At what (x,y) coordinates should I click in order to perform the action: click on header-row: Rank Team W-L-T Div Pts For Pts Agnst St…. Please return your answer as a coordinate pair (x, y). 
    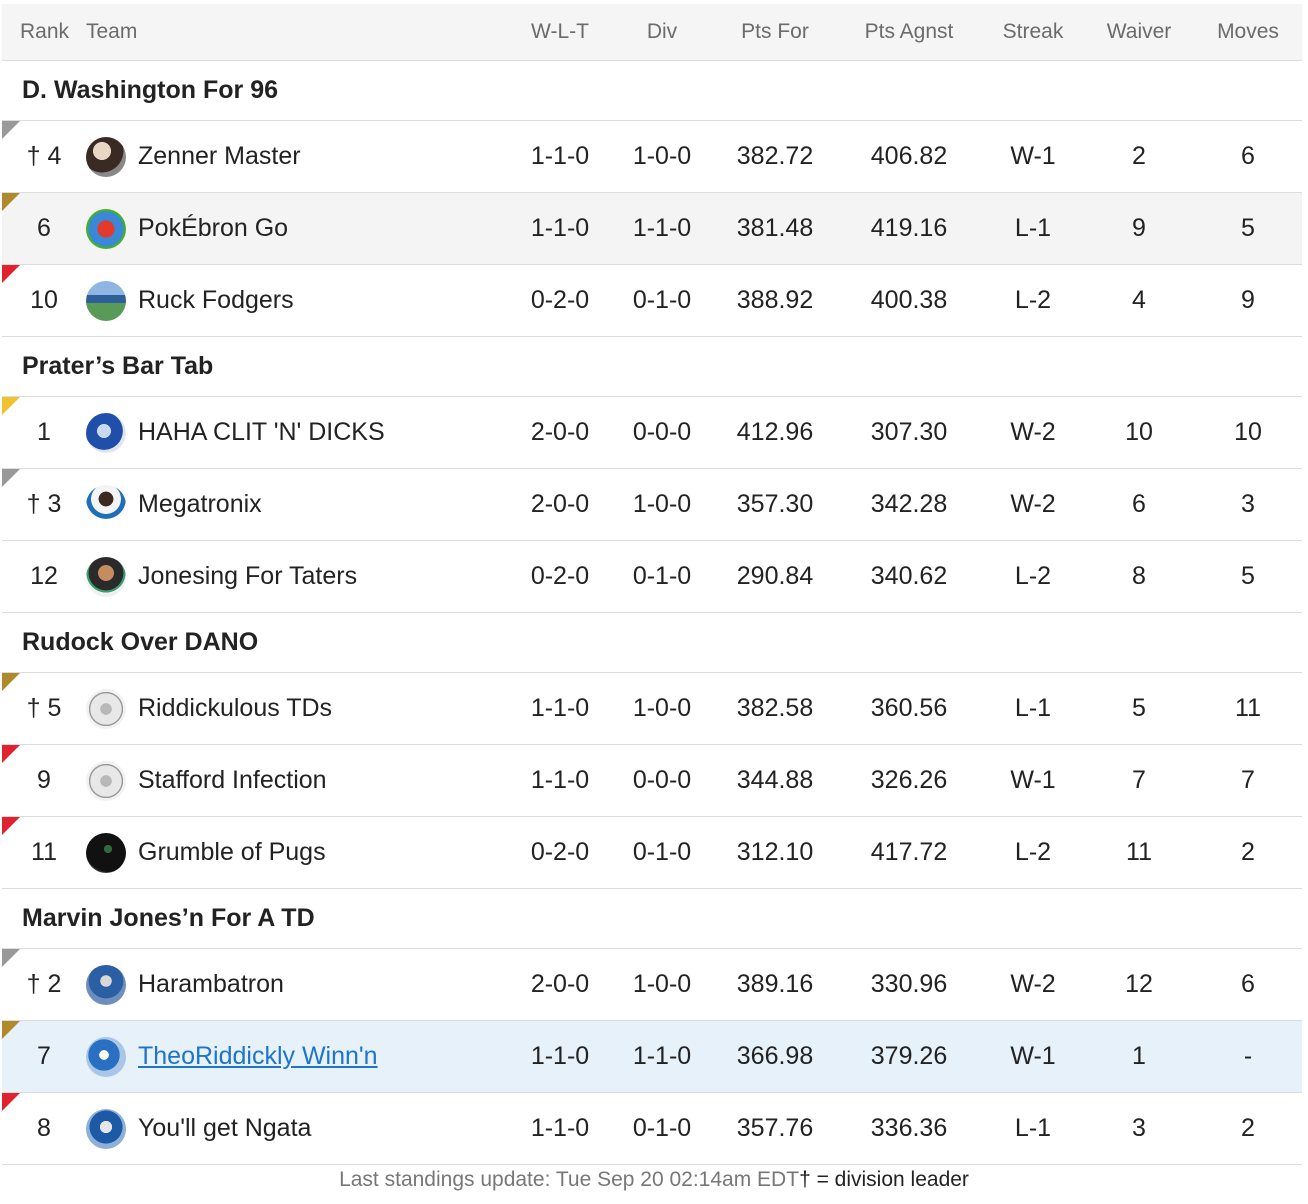
    Looking at the image, I should click on (652, 32).